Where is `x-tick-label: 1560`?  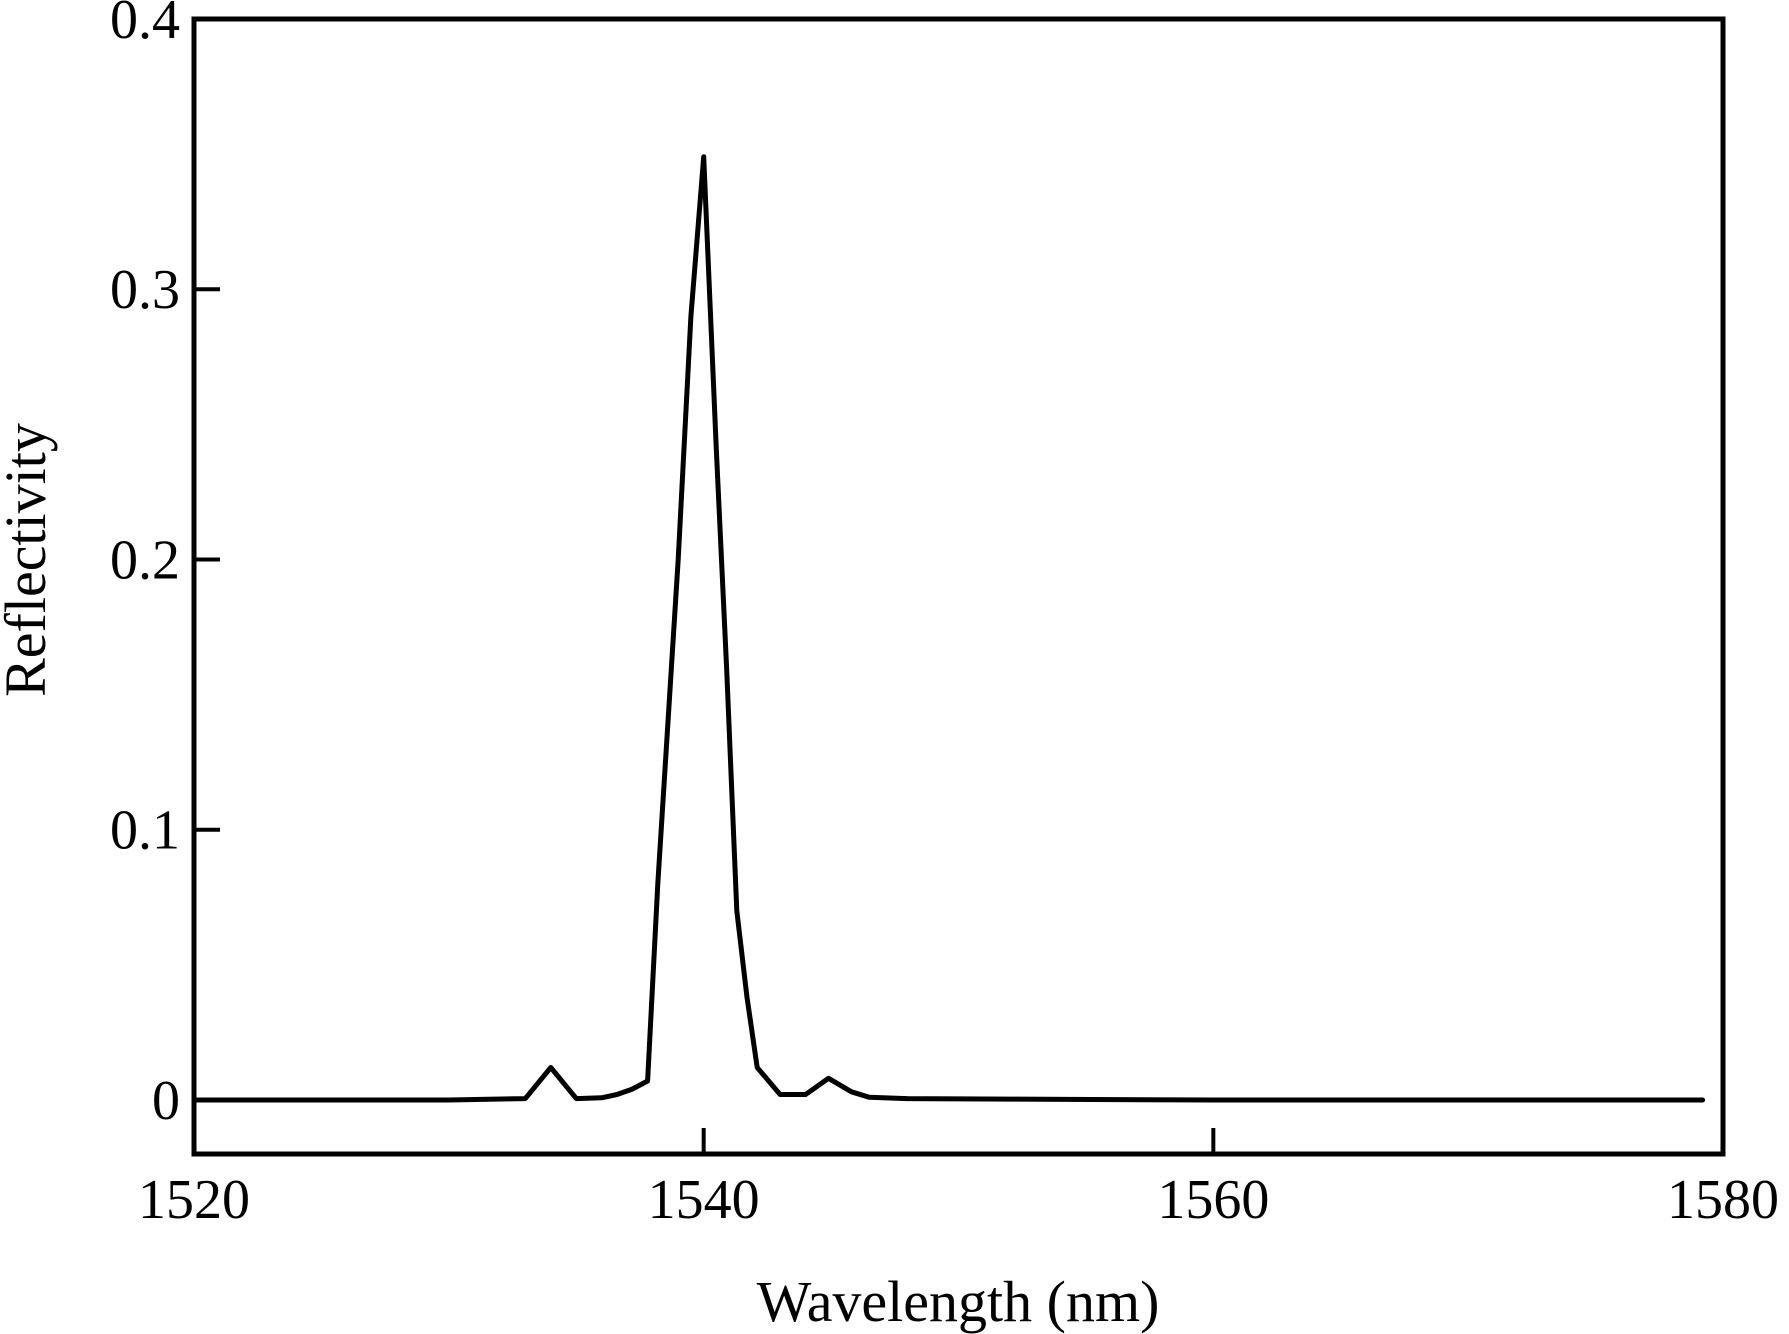
x-tick-label: 1560 is located at coordinates (1213, 1200).